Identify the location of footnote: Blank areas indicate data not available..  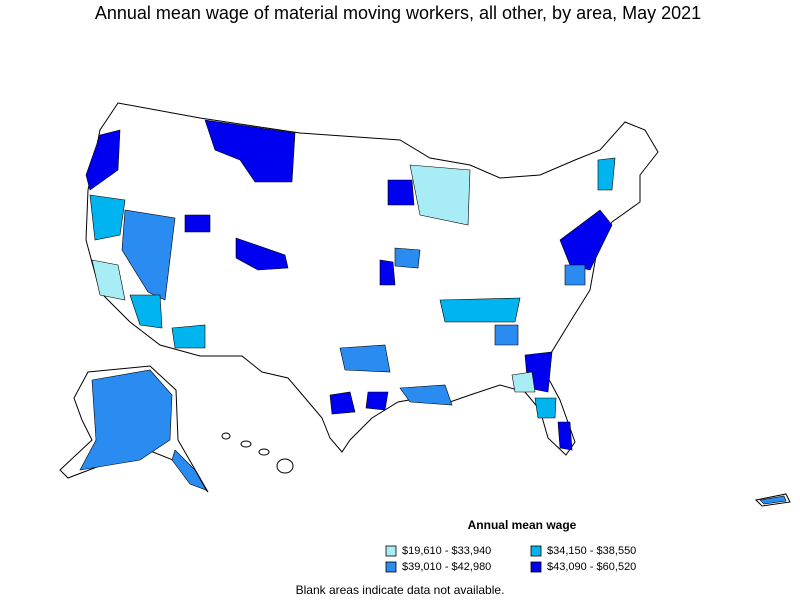
(400, 590).